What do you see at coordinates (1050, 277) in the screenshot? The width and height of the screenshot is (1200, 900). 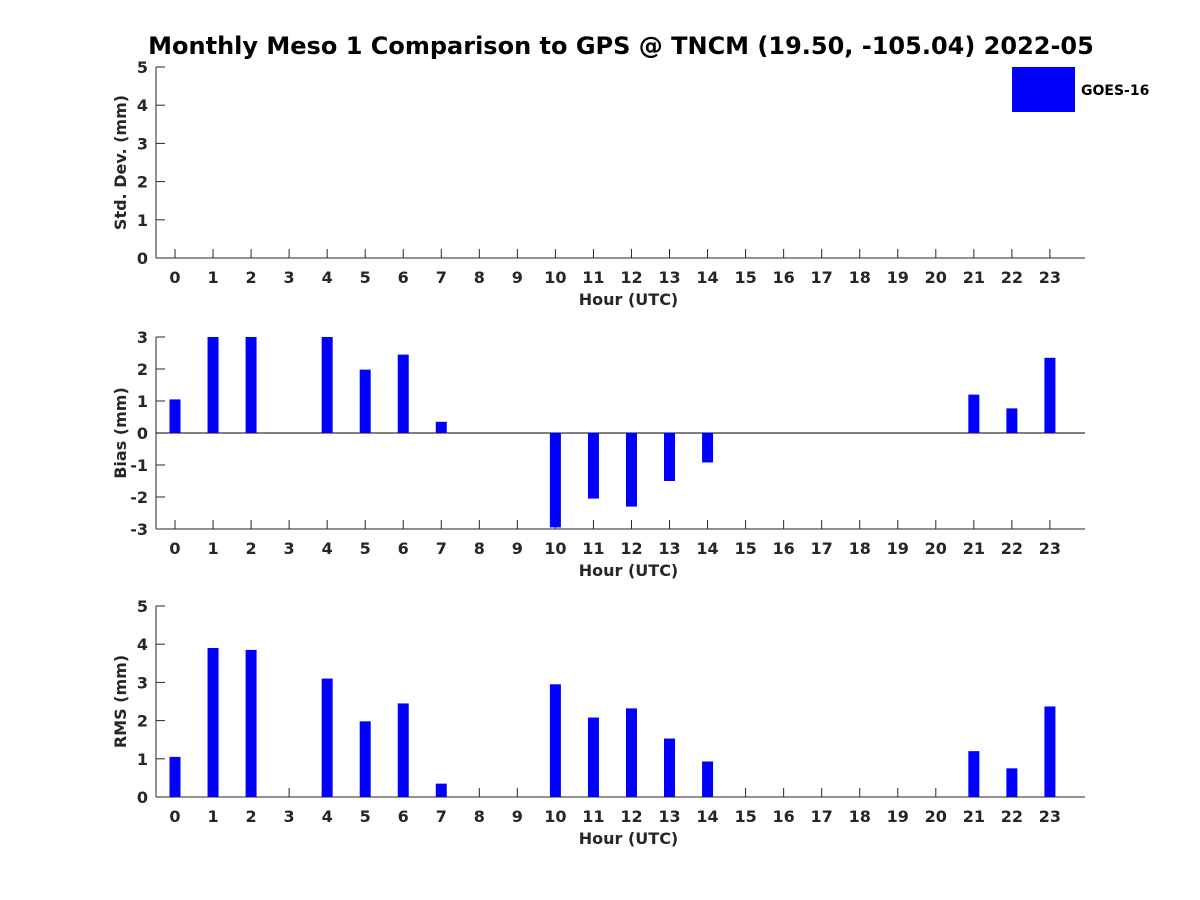 I see `std-dev-xtick-label: 23` at bounding box center [1050, 277].